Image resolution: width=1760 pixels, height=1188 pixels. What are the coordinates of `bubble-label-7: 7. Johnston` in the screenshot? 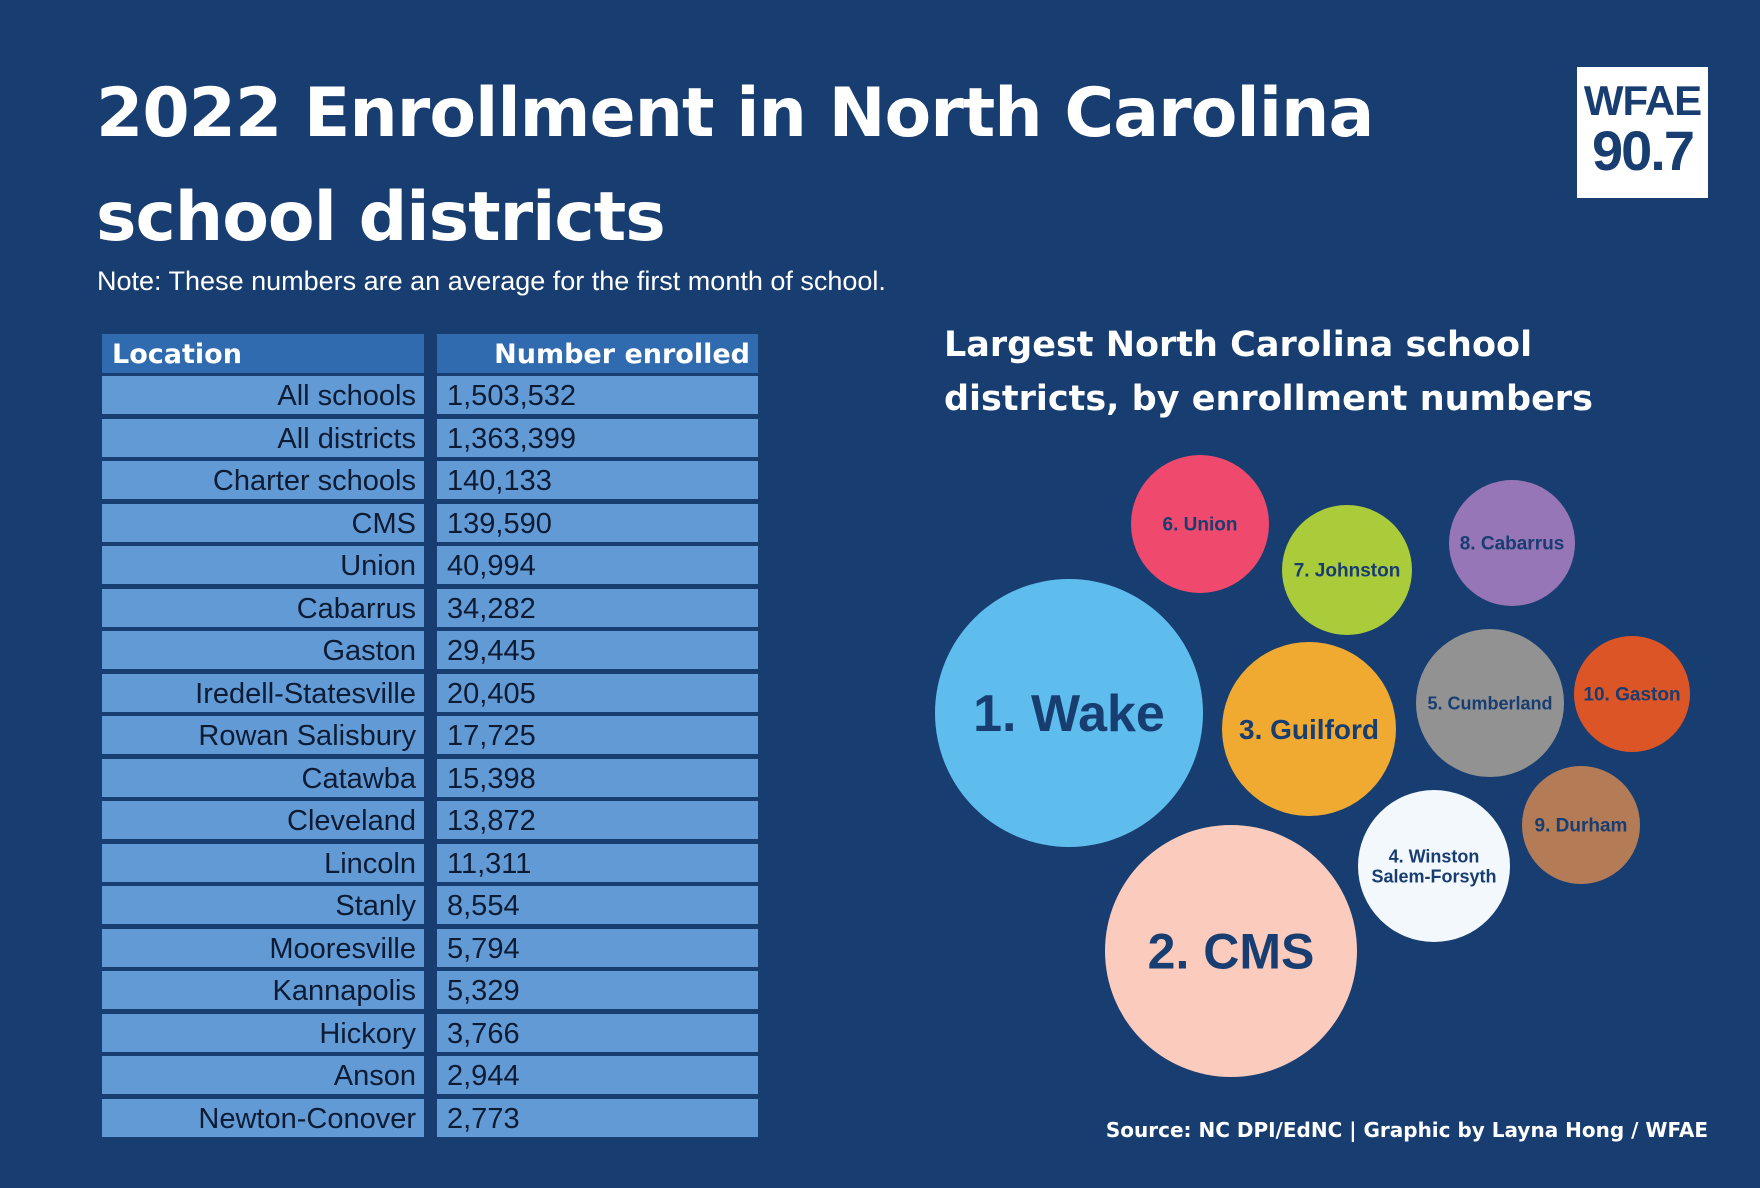 It's located at (1347, 571).